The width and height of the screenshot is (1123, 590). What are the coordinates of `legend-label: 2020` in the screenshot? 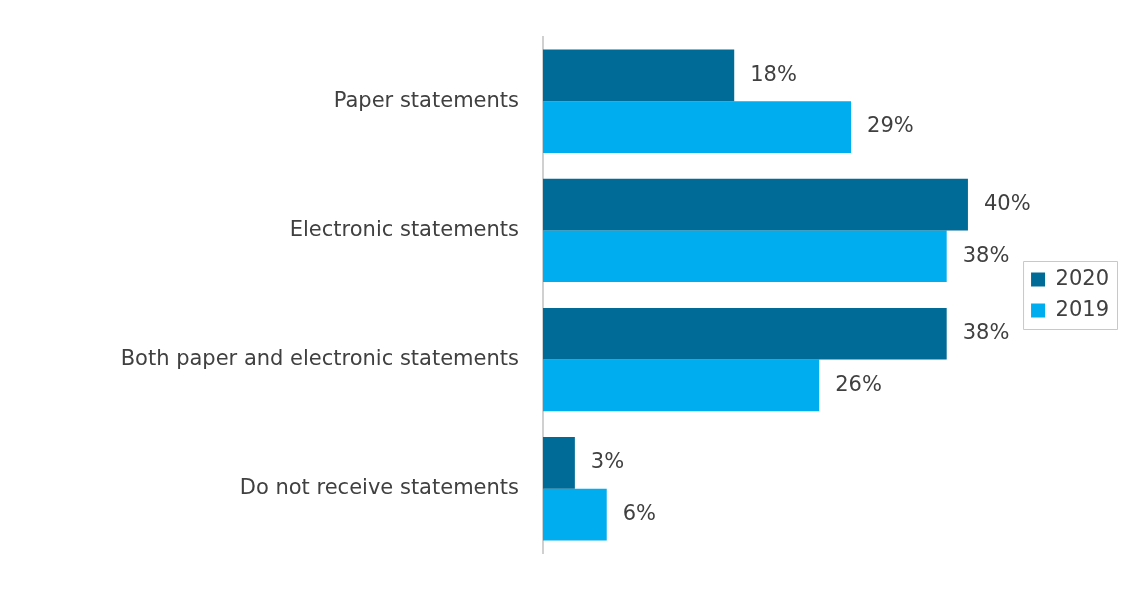 It's located at (1082, 277).